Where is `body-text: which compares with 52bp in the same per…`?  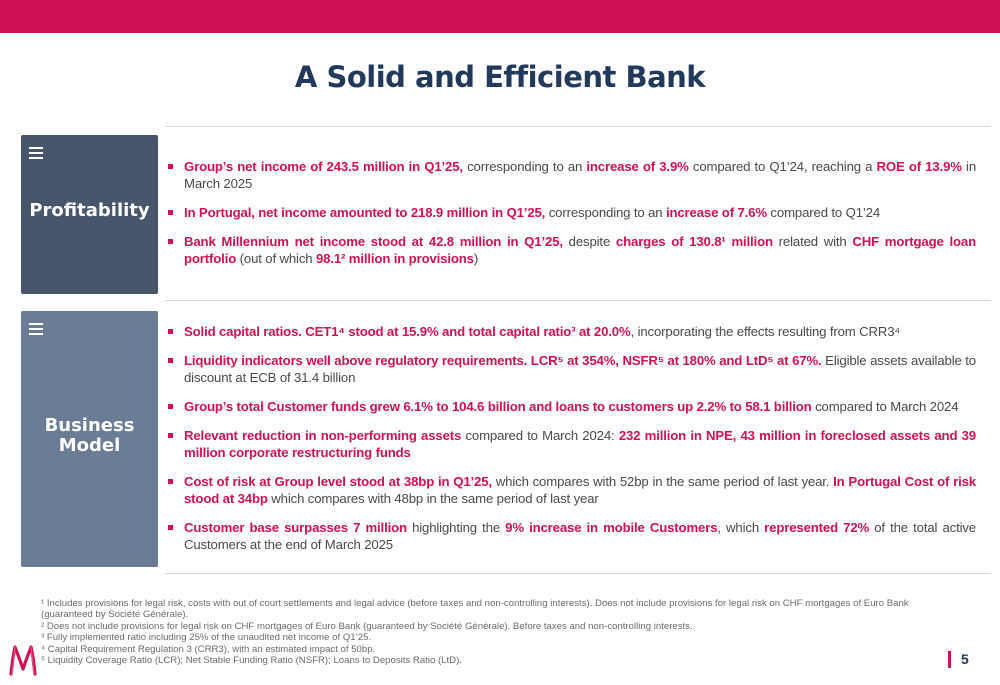
body-text: which compares with 52bp in the same per… is located at coordinates (662, 481).